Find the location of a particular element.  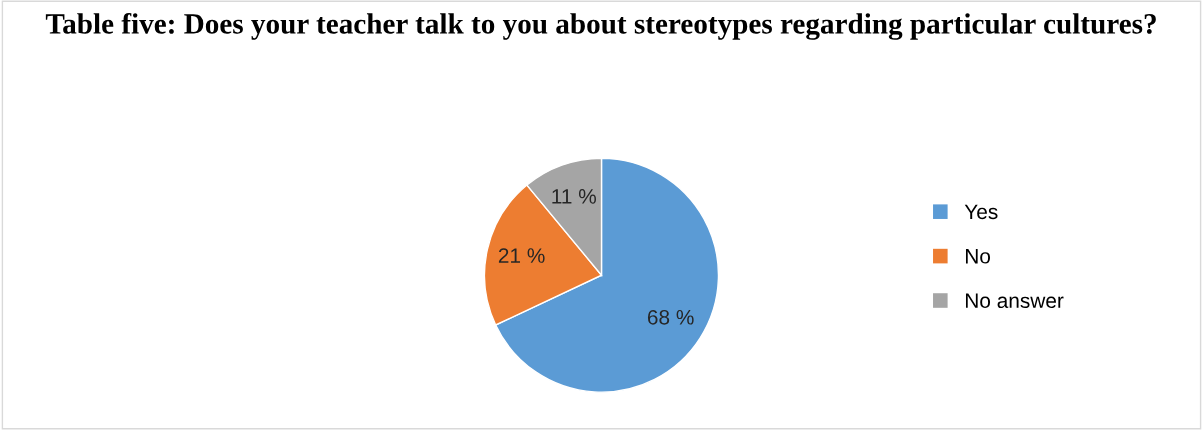

legend-label: No is located at coordinates (978, 256).